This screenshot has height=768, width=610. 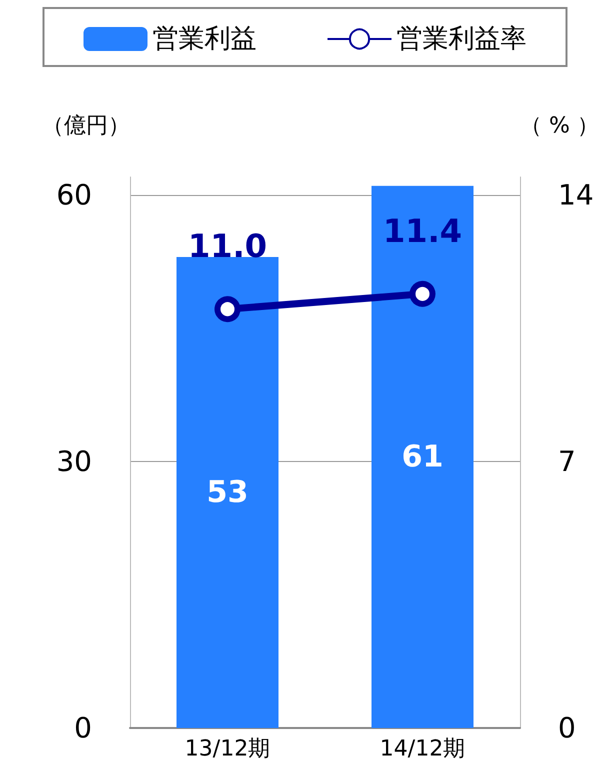 What do you see at coordinates (204, 39) in the screenshot?
I see `legend-label: 営業利益` at bounding box center [204, 39].